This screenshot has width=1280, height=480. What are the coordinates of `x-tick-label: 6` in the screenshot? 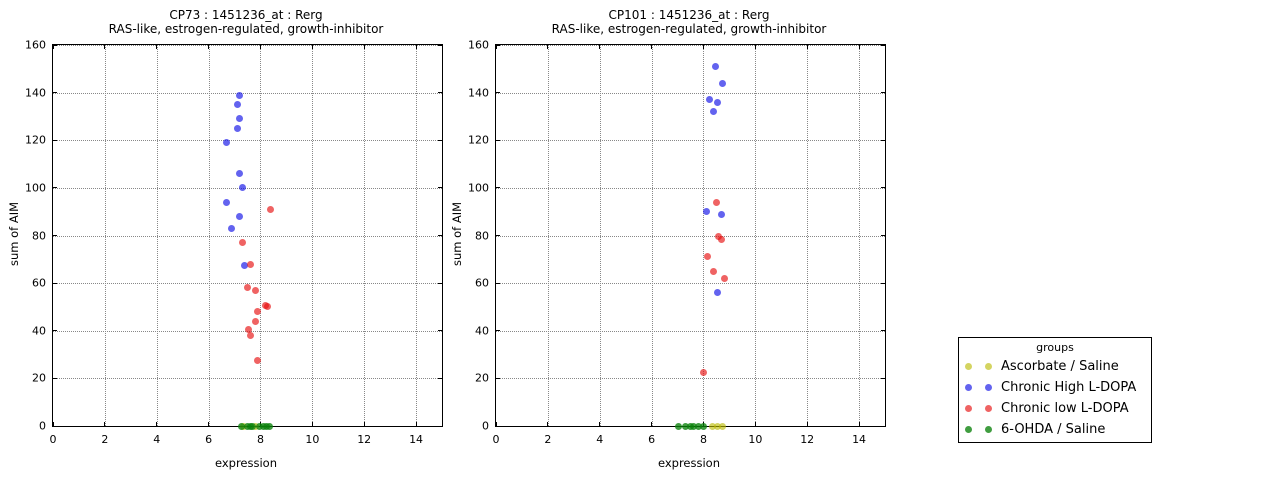 It's located at (209, 439).